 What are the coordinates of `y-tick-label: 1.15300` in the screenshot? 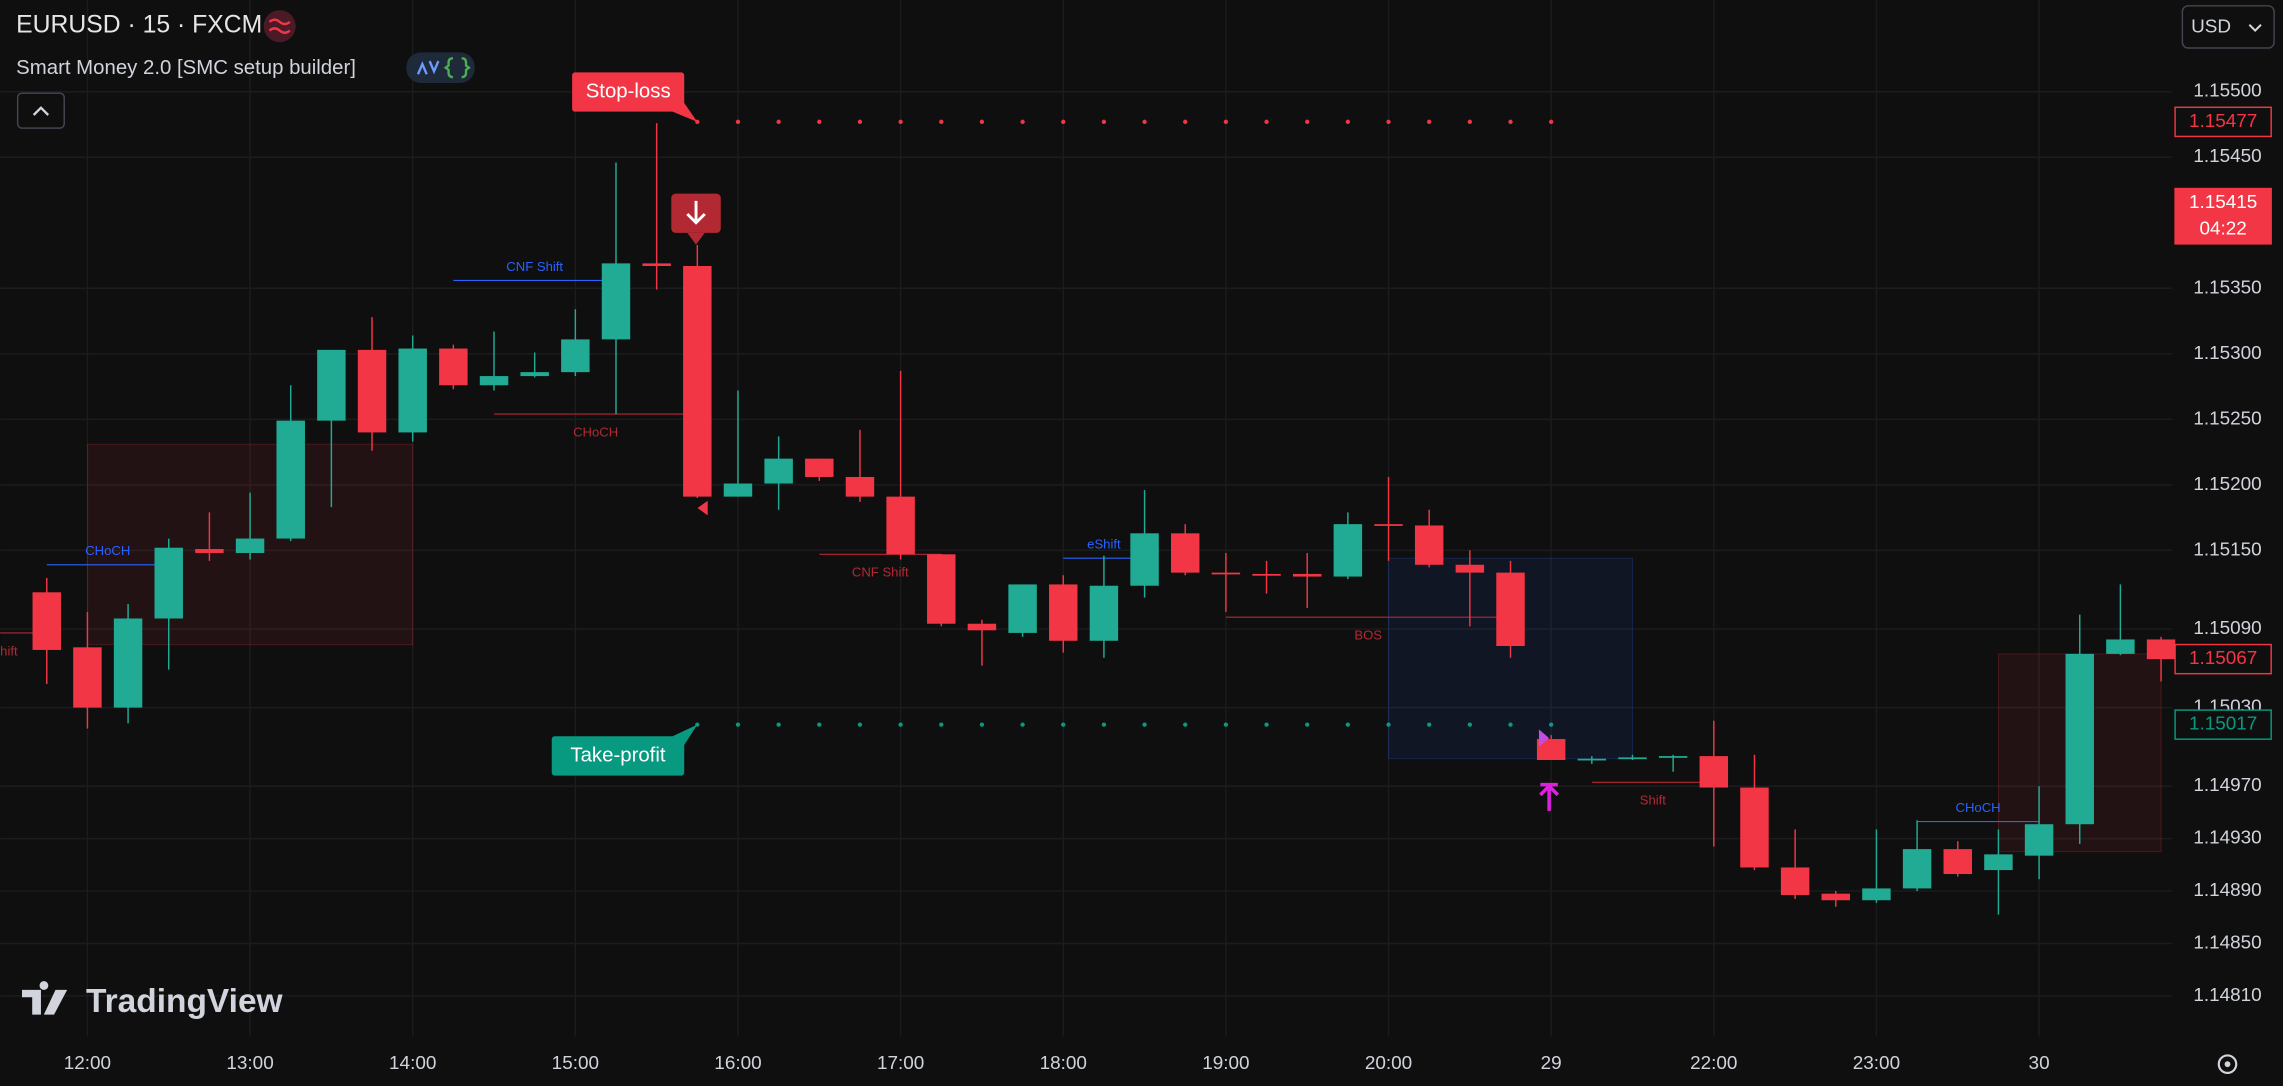 It's located at (2227, 353).